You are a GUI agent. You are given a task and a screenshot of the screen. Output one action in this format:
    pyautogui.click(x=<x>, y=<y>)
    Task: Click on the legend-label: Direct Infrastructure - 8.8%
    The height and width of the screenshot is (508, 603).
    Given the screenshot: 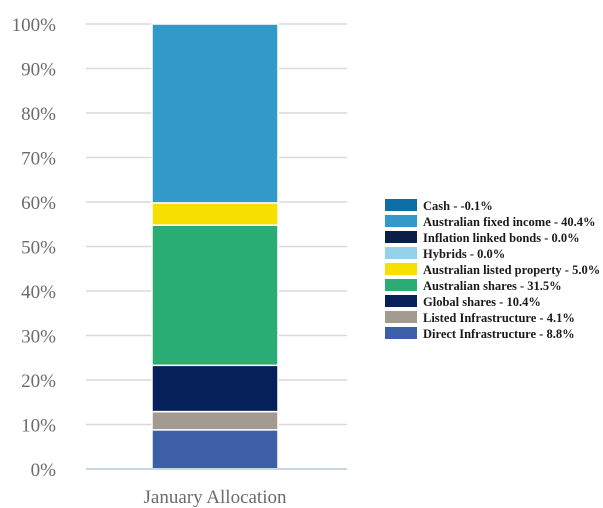 What is the action you would take?
    pyautogui.click(x=499, y=334)
    